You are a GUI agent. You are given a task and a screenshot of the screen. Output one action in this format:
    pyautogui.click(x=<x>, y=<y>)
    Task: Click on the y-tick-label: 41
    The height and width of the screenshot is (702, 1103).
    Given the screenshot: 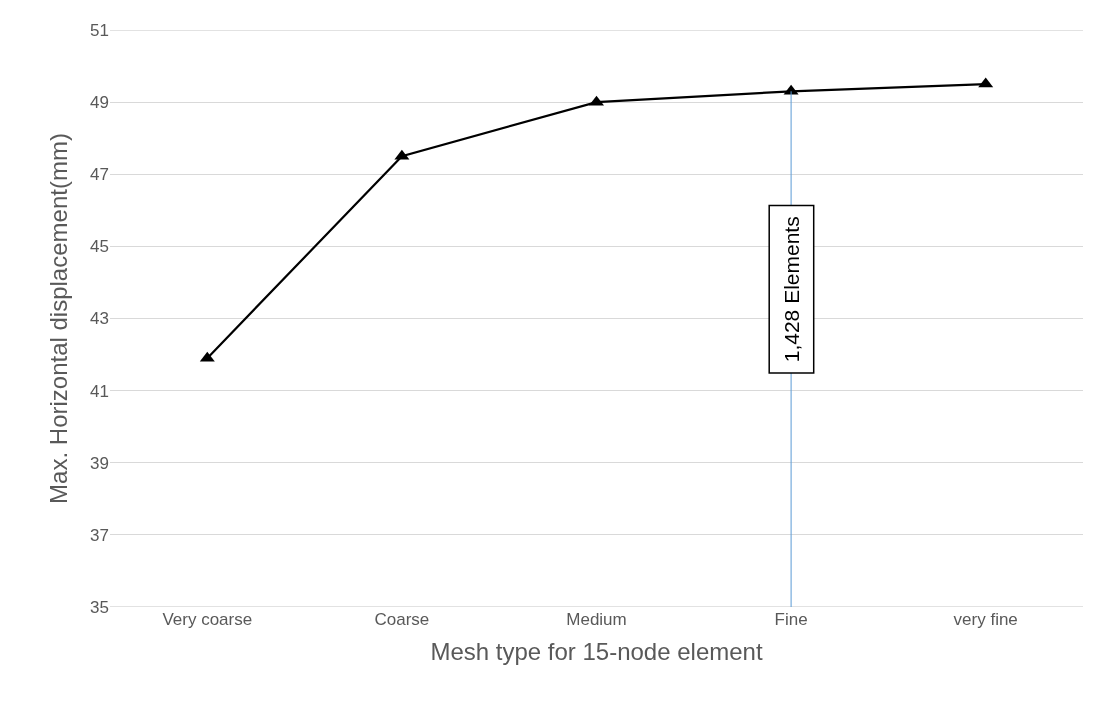 What is the action you would take?
    pyautogui.click(x=99, y=391)
    